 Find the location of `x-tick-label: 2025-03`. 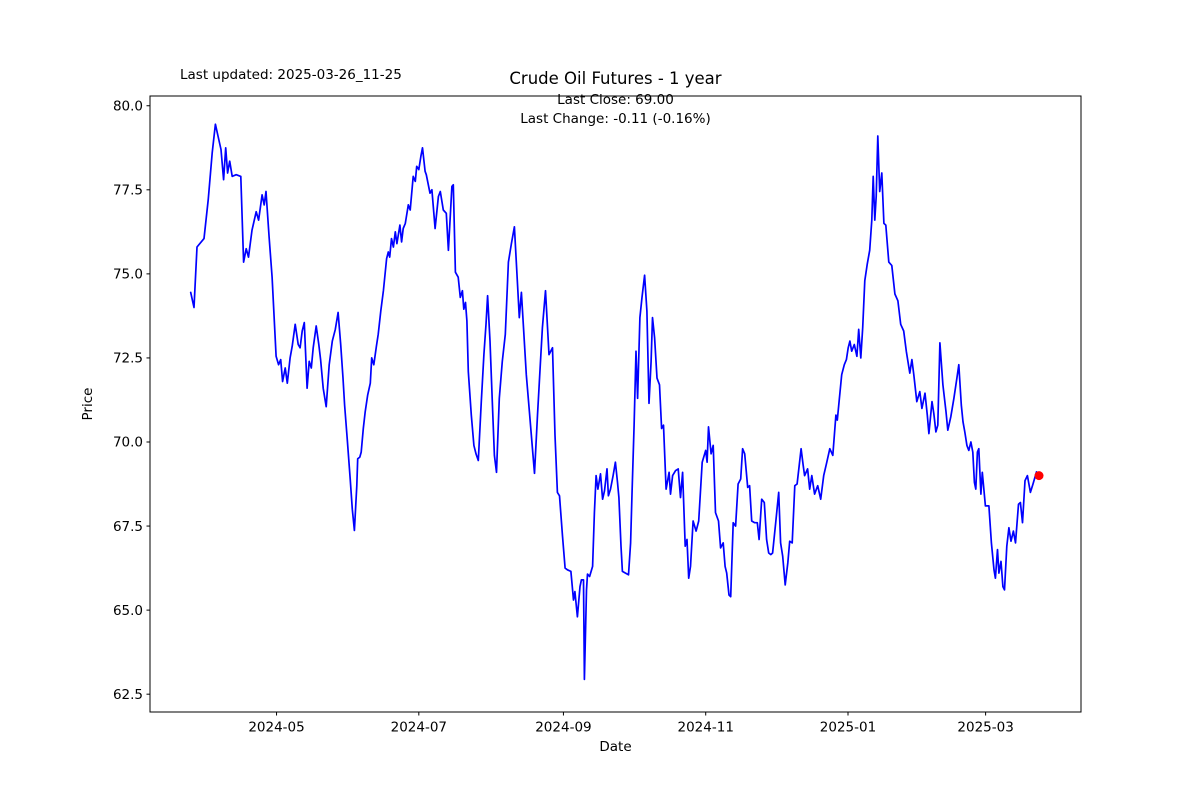

x-tick-label: 2025-03 is located at coordinates (985, 728).